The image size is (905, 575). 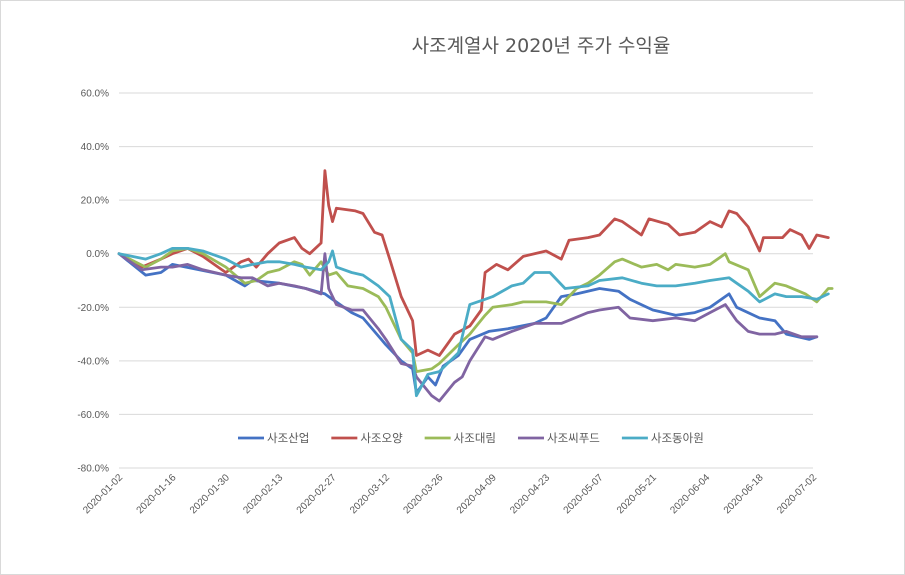 What do you see at coordinates (157, 494) in the screenshot?
I see `x-tick-label: 2020-01-16` at bounding box center [157, 494].